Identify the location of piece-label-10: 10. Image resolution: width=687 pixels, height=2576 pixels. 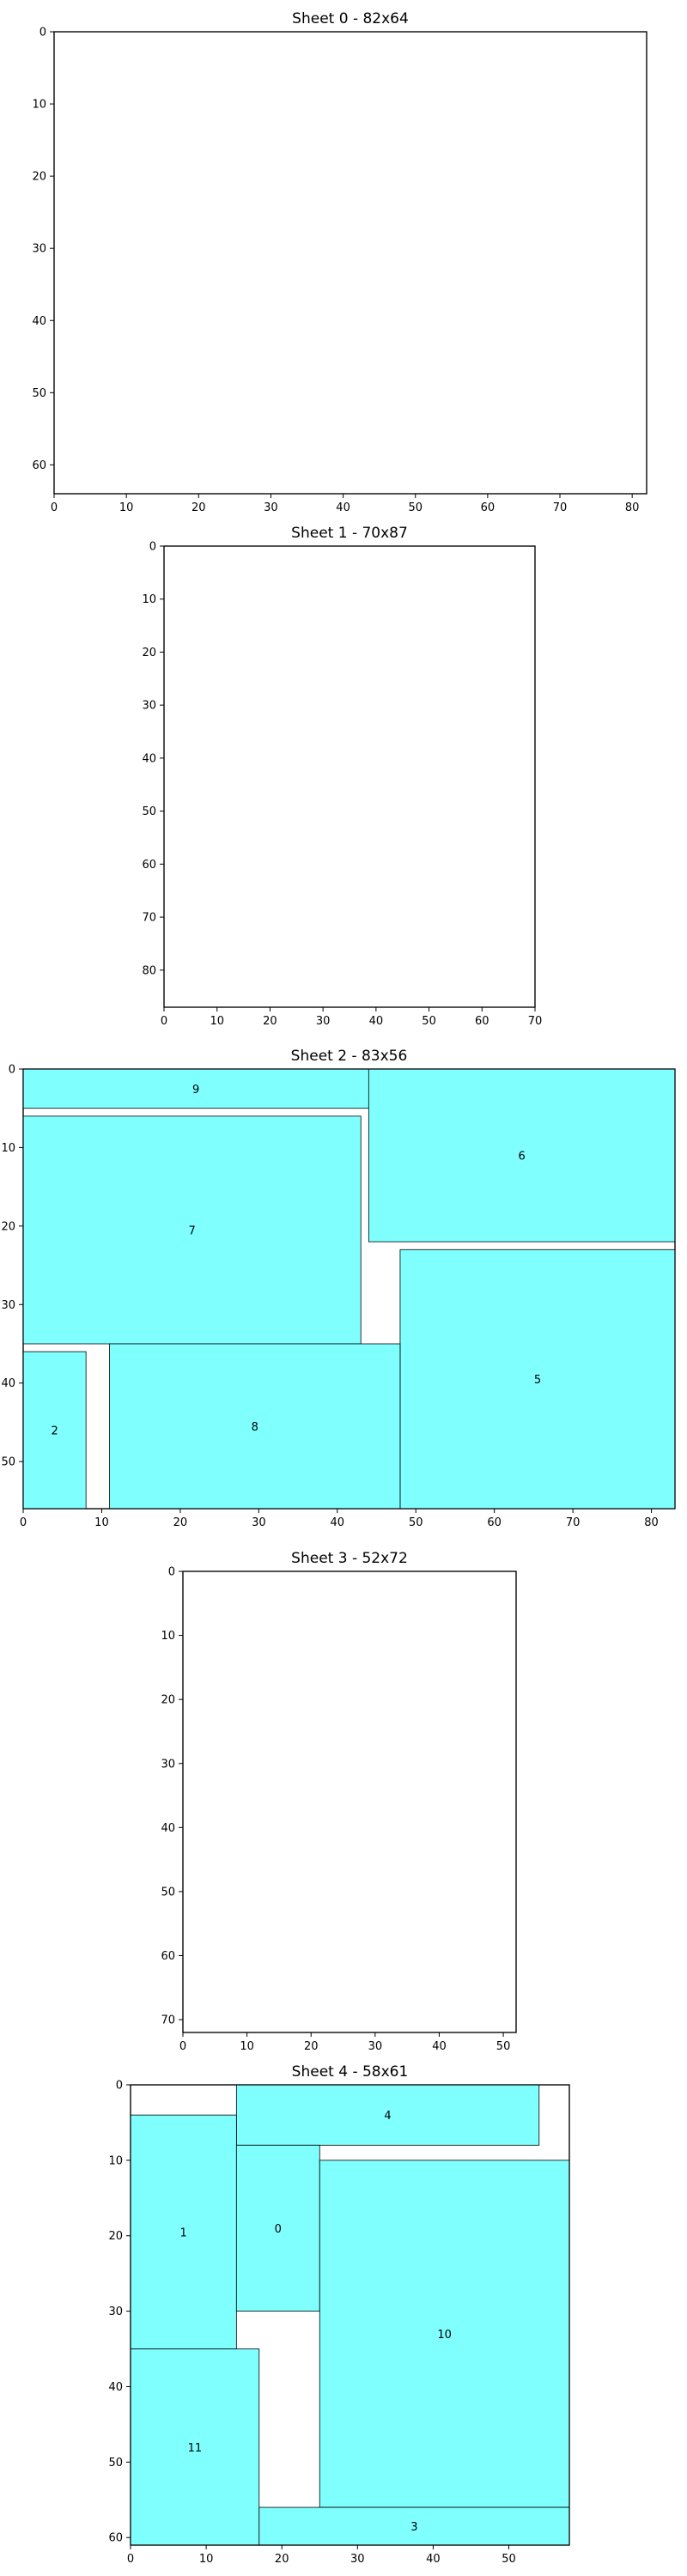
(444, 2335).